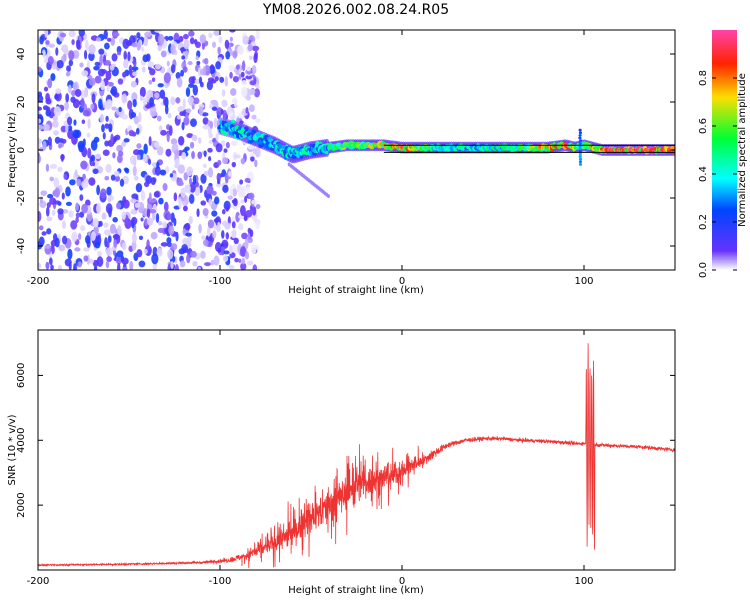 Image resolution: width=750 pixels, height=600 pixels. Describe the element at coordinates (703, 174) in the screenshot. I see `colorbar-tick-label: 0.4` at that location.